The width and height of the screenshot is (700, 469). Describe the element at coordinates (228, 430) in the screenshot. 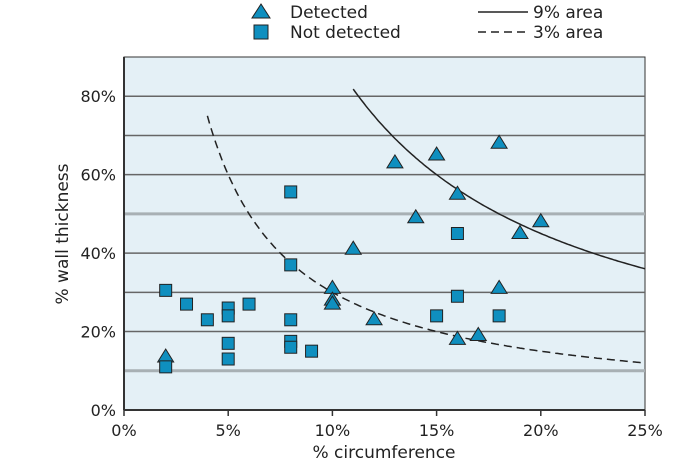

I see `x-tick-label: 5%` at that location.